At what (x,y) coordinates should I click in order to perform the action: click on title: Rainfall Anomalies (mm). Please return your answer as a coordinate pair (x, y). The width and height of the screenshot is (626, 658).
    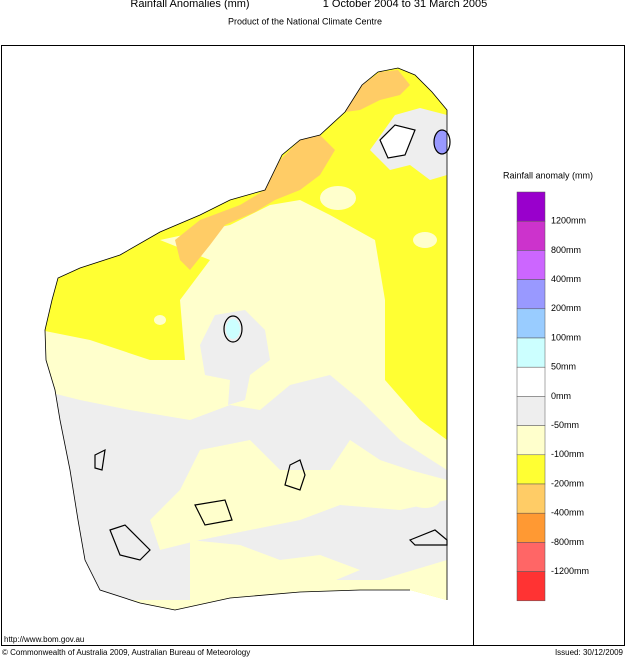
    Looking at the image, I should click on (189, 5).